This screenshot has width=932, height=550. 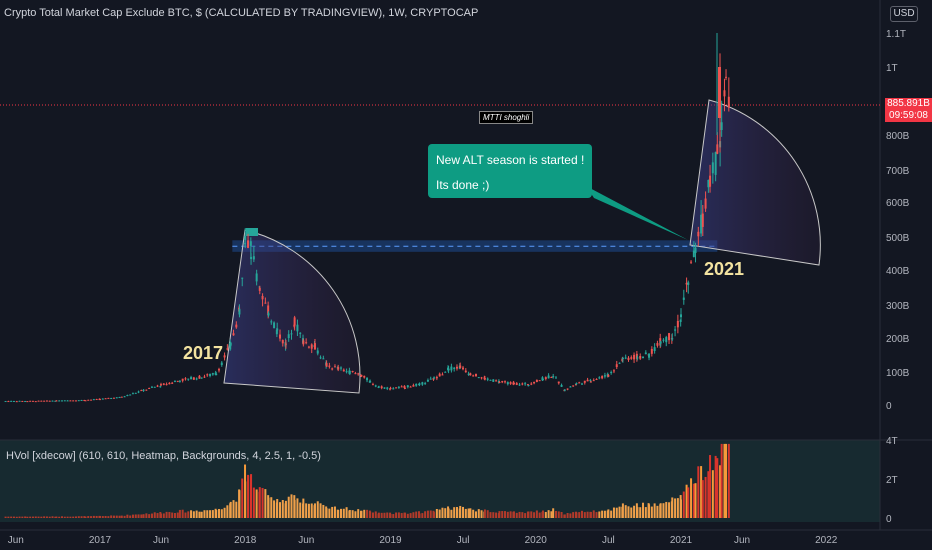 What do you see at coordinates (292, 311) in the screenshot?
I see `wedge-2017` at bounding box center [292, 311].